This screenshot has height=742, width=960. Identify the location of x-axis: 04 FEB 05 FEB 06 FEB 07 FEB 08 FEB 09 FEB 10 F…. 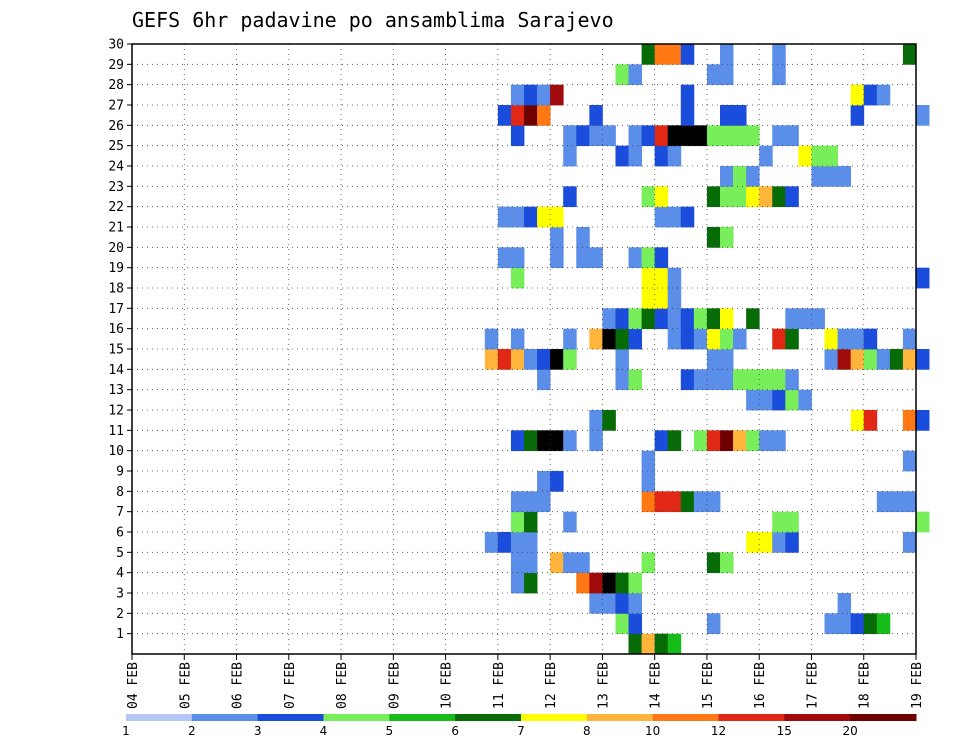
(525, 681).